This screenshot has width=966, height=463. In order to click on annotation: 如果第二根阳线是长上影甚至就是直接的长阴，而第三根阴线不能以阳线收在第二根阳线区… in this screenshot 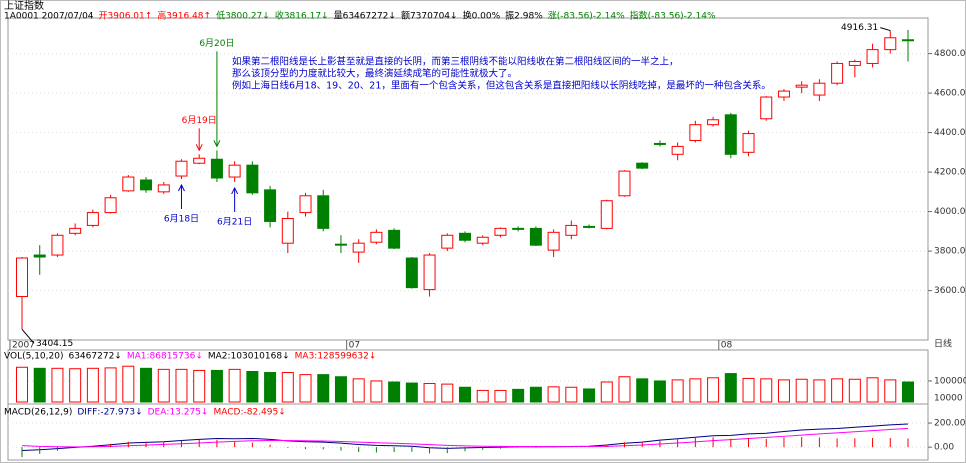, I will do `click(455, 62)`.